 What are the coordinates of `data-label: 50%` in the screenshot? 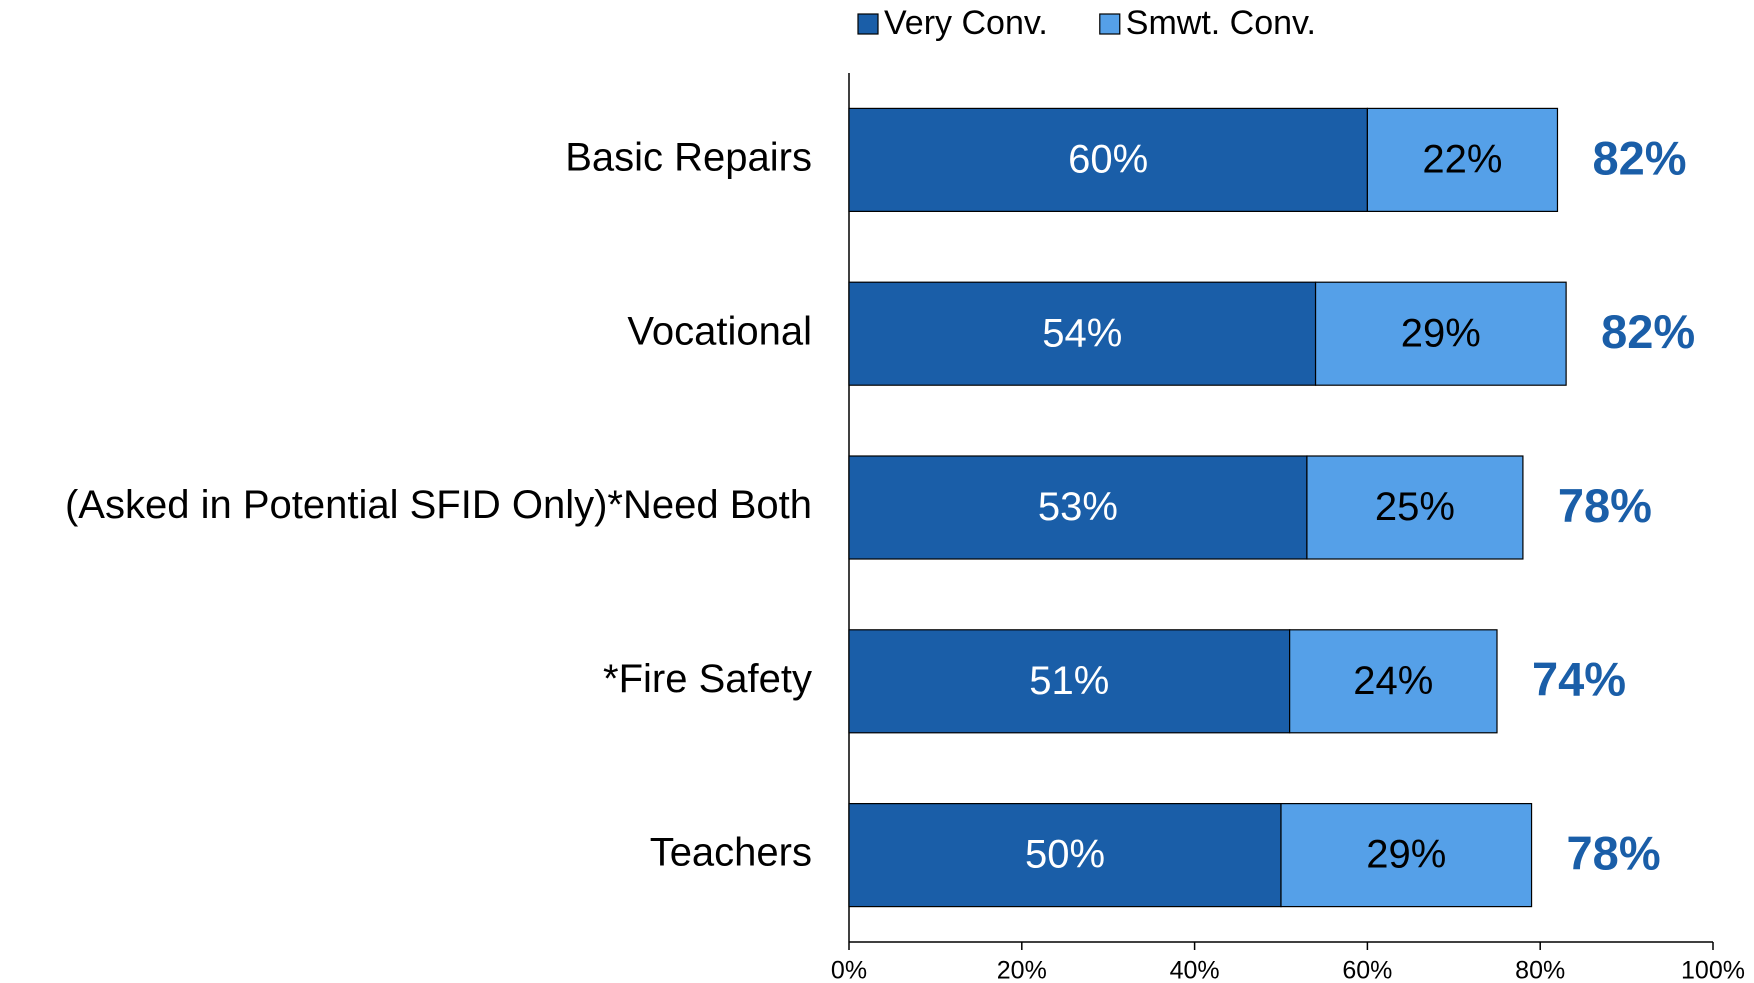 It's located at (1065, 855).